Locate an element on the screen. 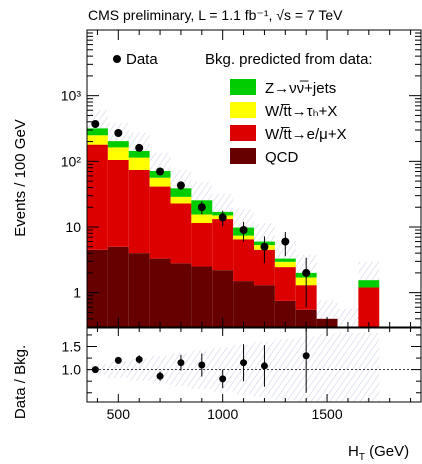 This screenshot has width=422, height=464. legend-swatch-qcd is located at coordinates (243, 156).